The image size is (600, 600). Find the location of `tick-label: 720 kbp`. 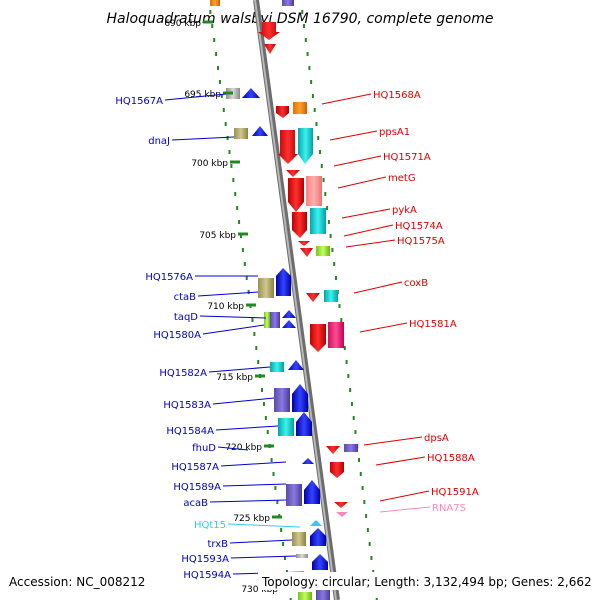

tick-label: 720 kbp is located at coordinates (243, 448).